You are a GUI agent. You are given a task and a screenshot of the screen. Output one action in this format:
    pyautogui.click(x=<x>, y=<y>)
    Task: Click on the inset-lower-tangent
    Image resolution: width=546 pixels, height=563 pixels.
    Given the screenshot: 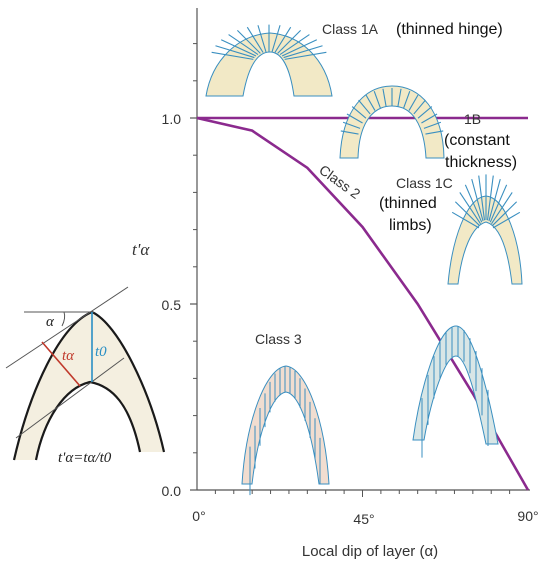 What is the action you would take?
    pyautogui.click(x=70, y=398)
    